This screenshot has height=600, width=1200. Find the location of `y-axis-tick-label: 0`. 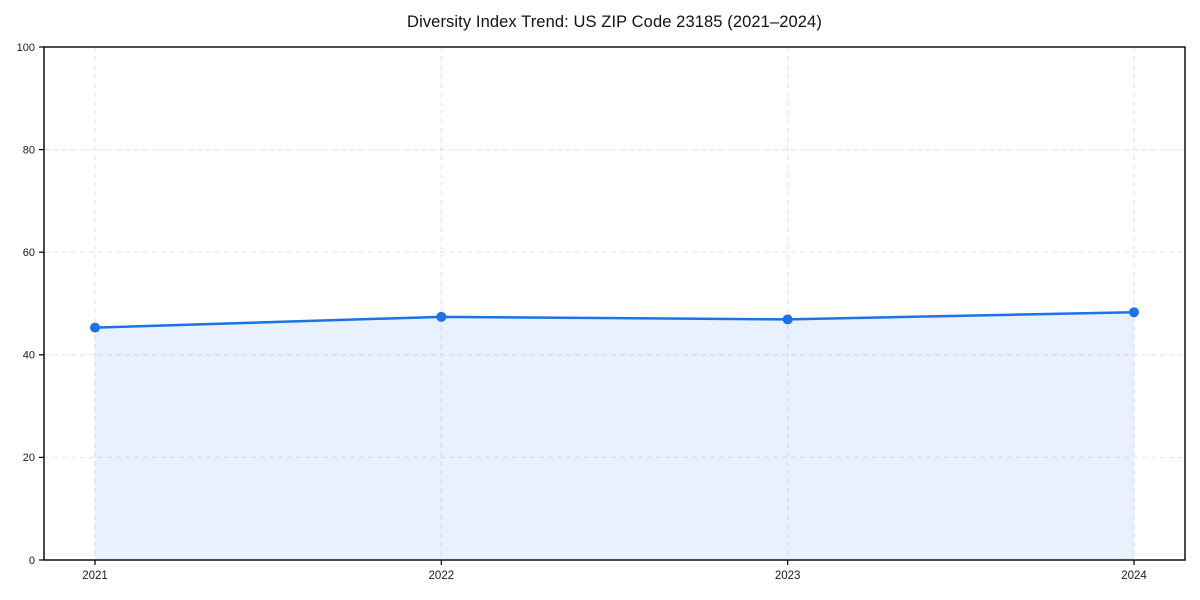

y-axis-tick-label: 0 is located at coordinates (32, 561).